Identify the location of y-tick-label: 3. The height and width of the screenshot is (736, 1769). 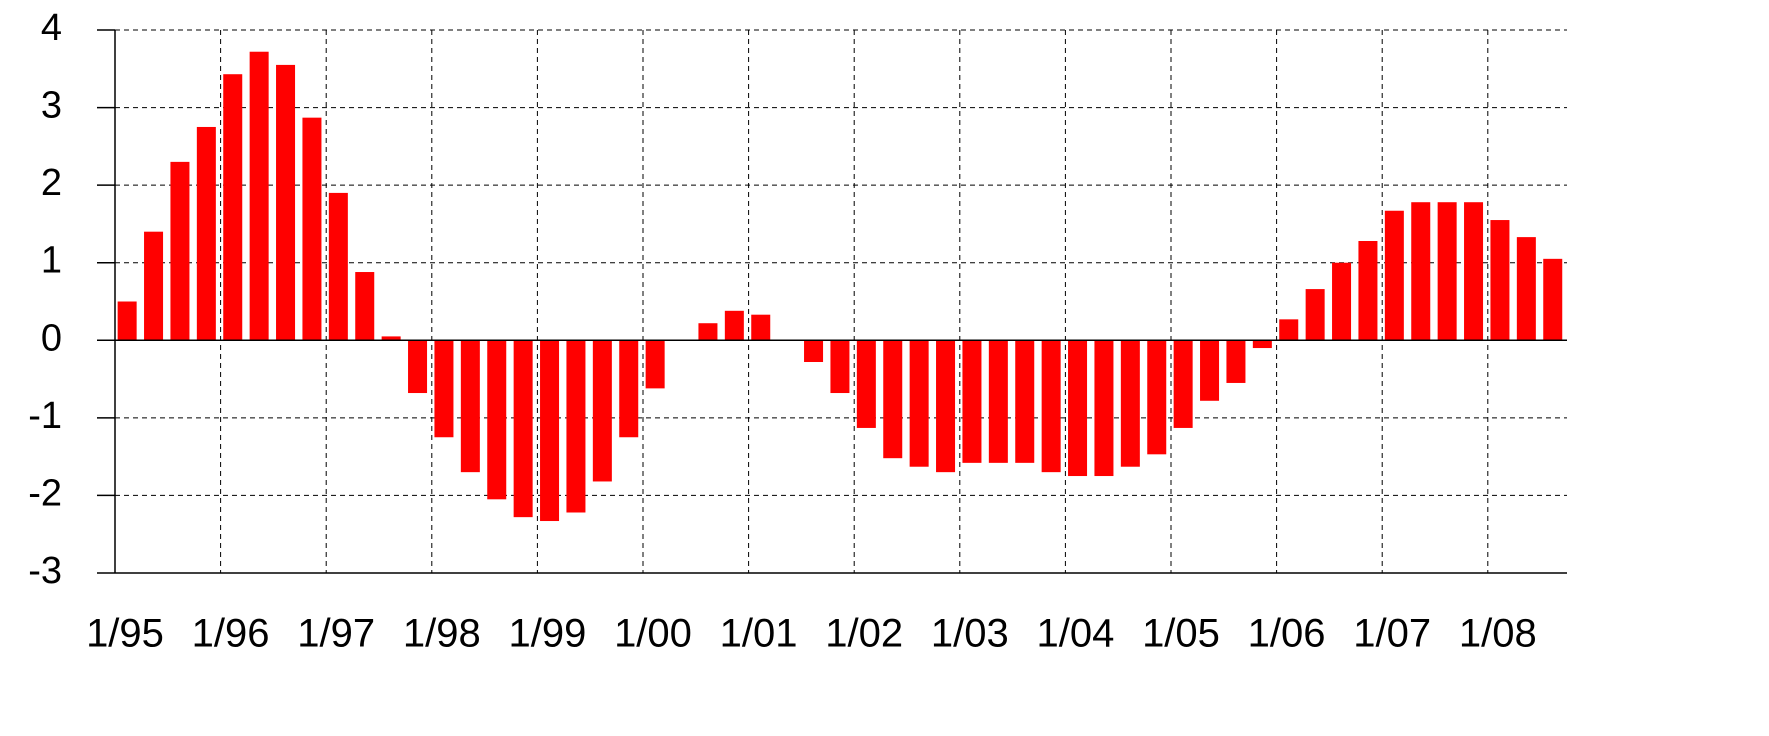
(51, 106).